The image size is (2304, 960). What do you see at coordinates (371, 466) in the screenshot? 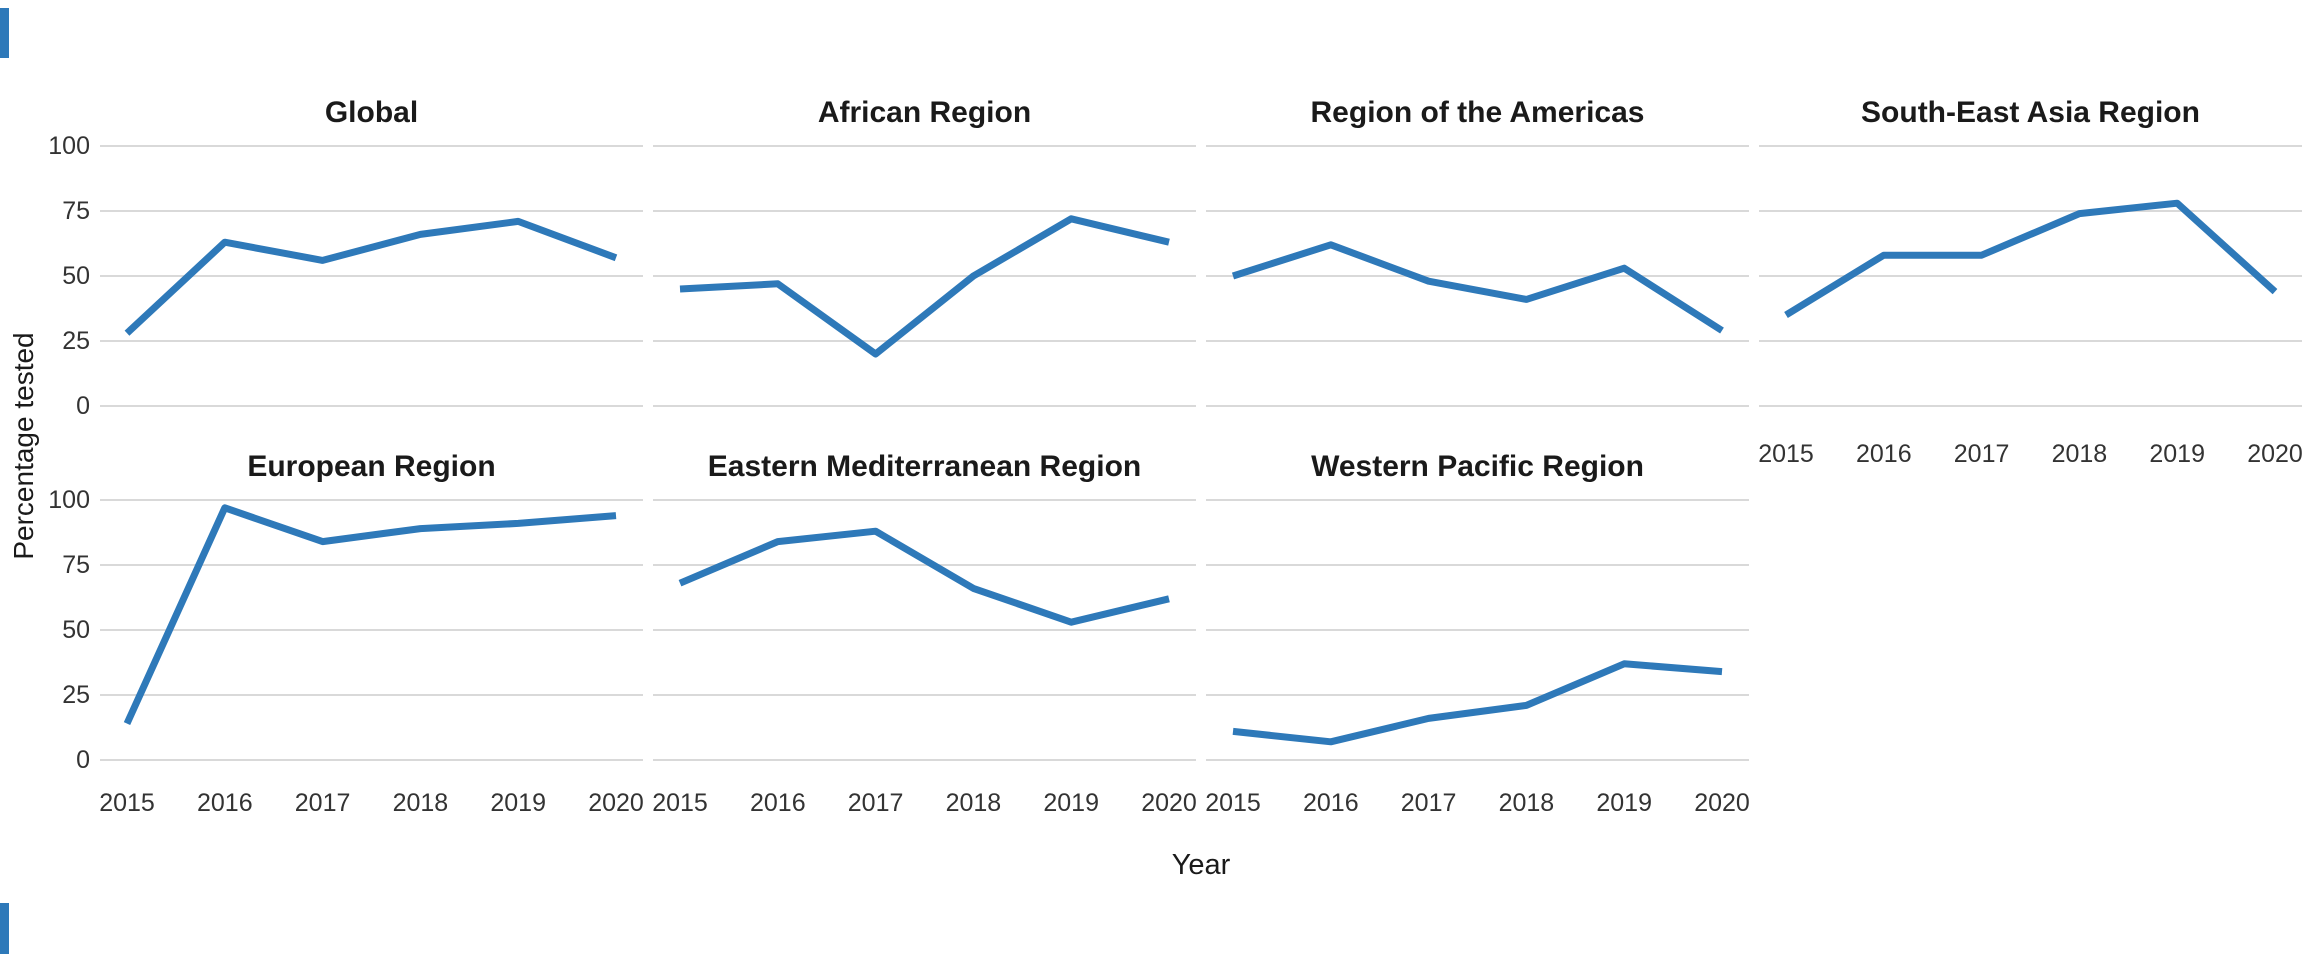
I see `facet-title: European Region` at bounding box center [371, 466].